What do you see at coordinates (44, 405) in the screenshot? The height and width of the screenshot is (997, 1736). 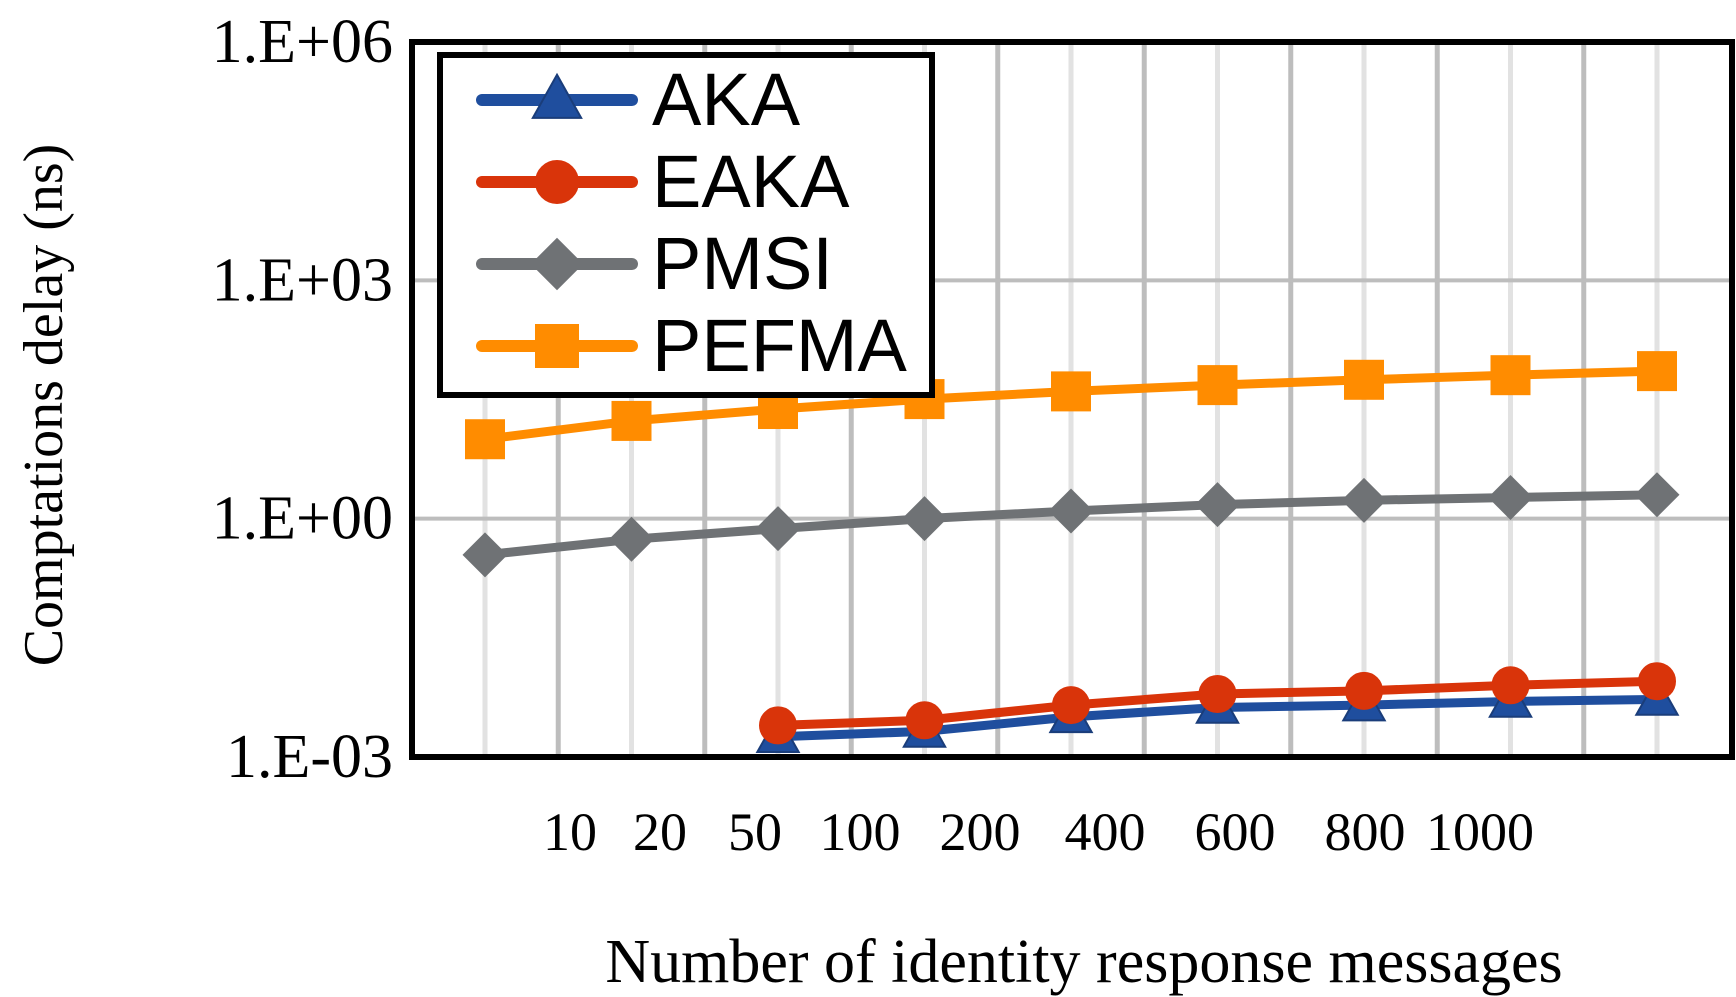 I see `y-axis-label: Comptations delay (ns)` at bounding box center [44, 405].